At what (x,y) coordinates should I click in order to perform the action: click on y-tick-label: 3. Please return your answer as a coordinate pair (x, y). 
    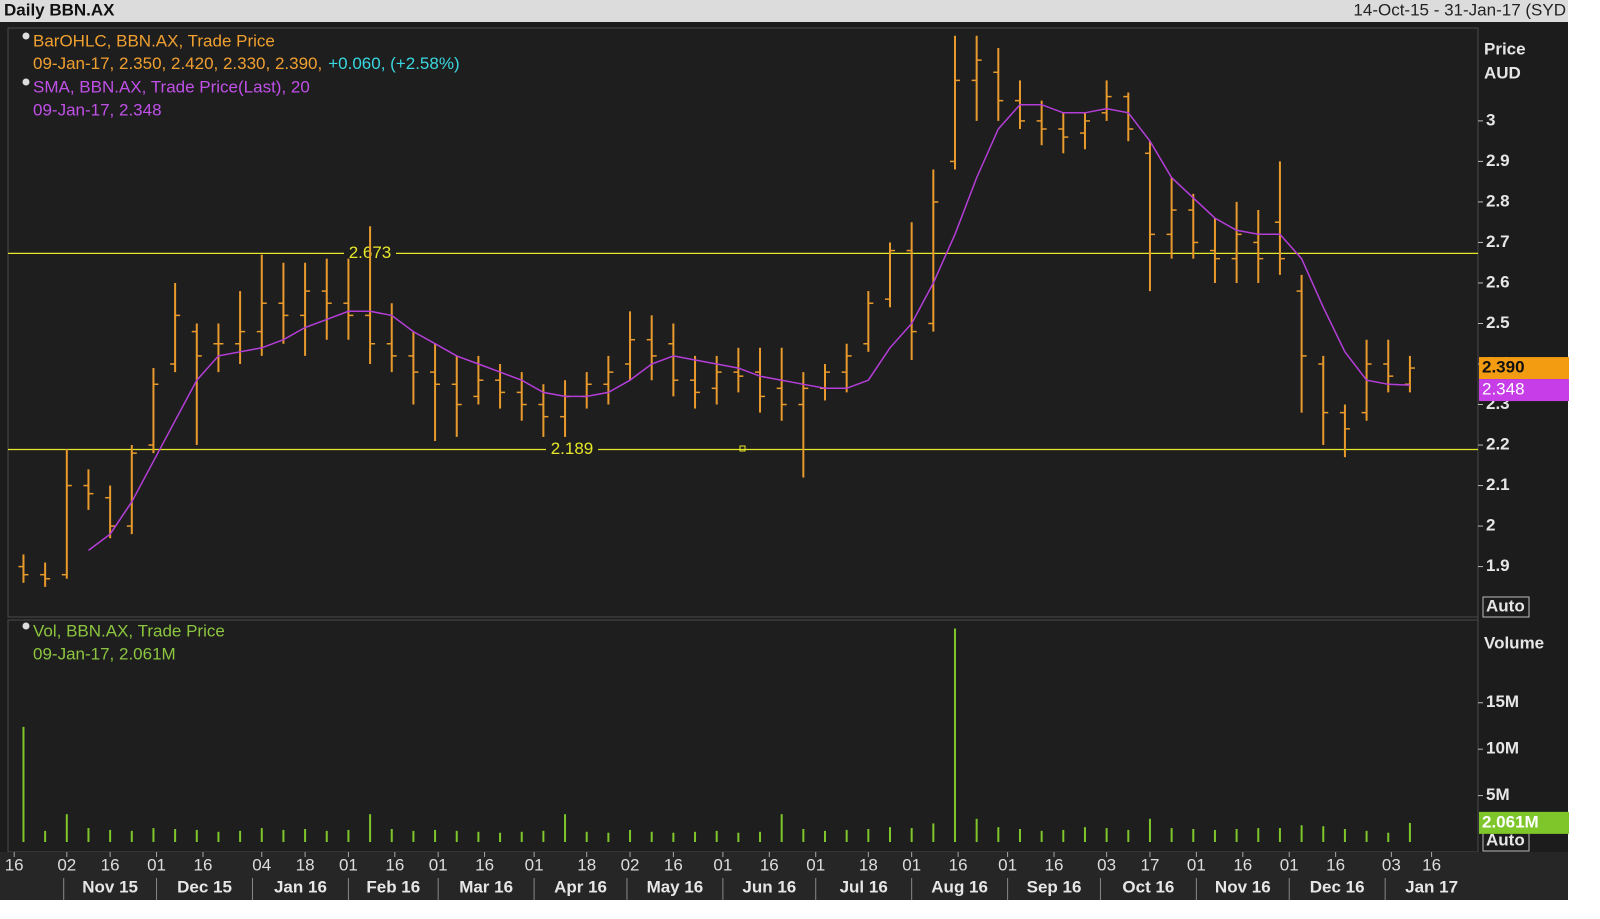
    Looking at the image, I should click on (1490, 119).